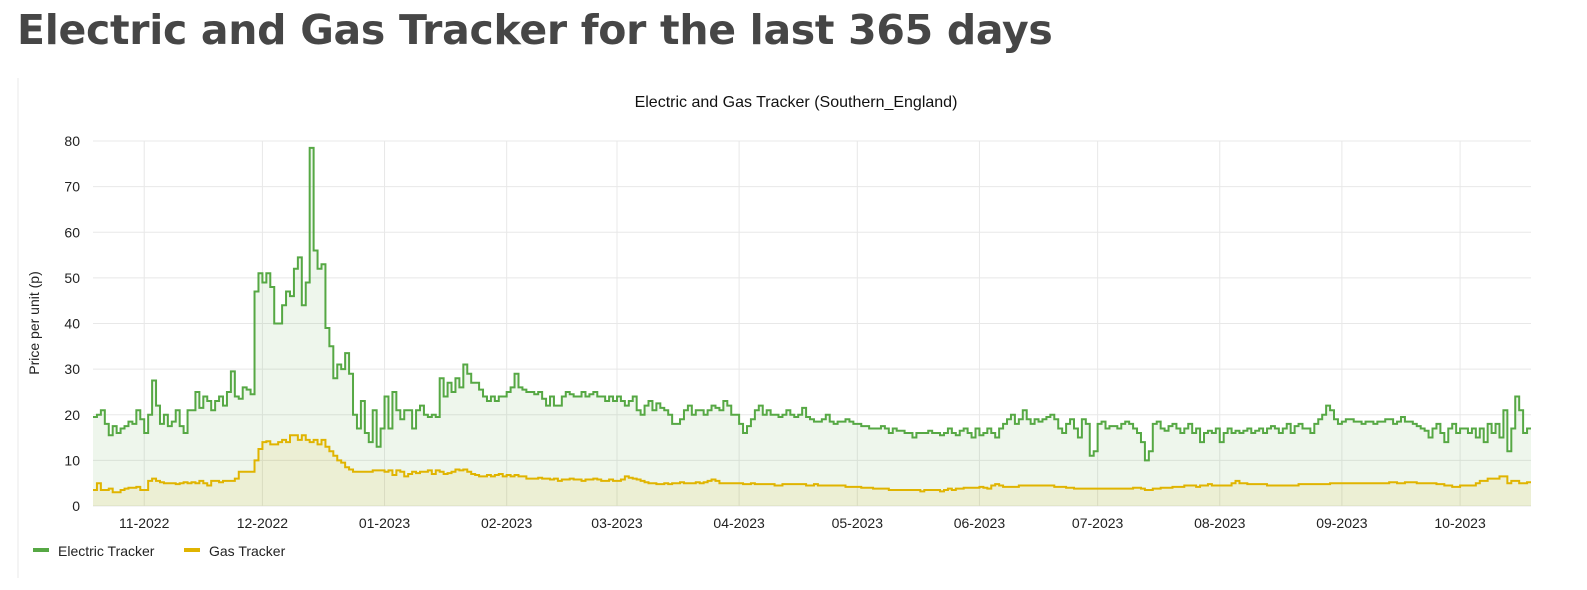 This screenshot has height=590, width=1587. Describe the element at coordinates (72, 278) in the screenshot. I see `y-tick-label: 50` at that location.